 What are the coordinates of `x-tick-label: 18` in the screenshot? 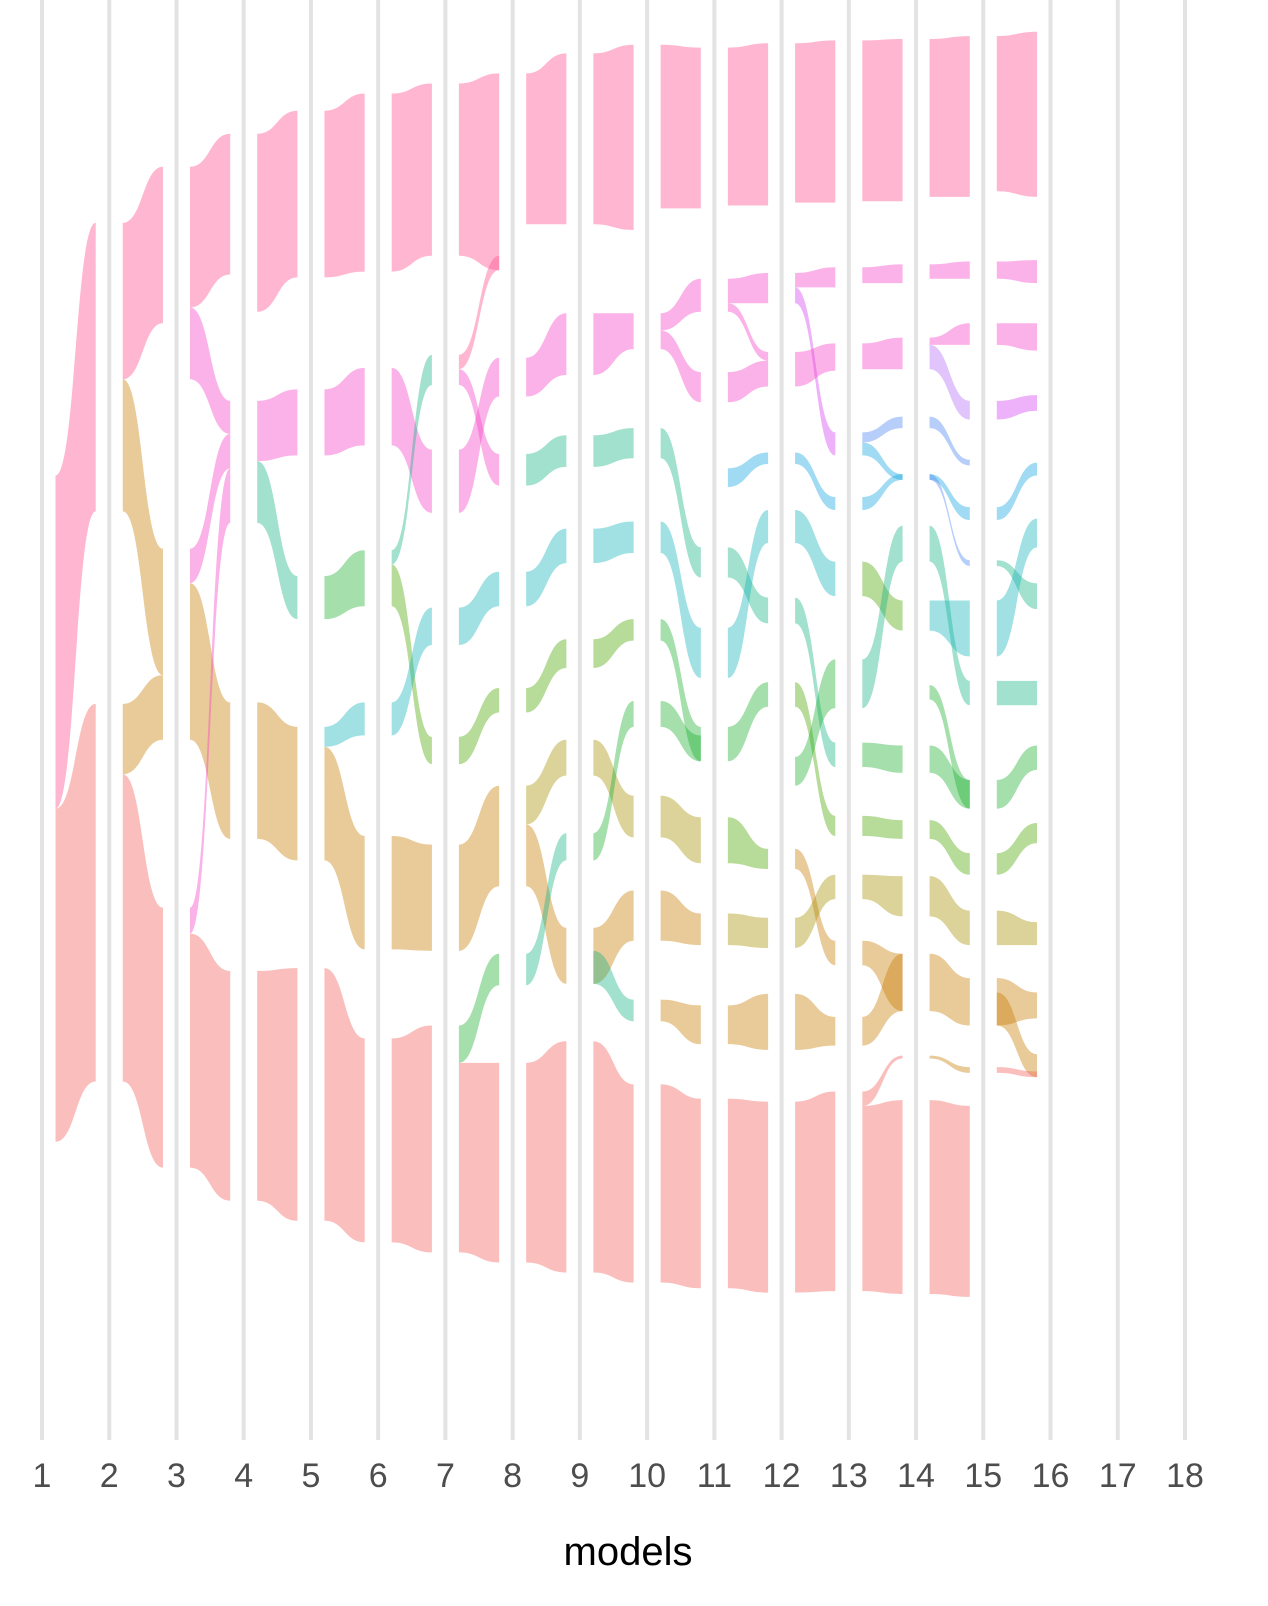 It's located at (1185, 1476).